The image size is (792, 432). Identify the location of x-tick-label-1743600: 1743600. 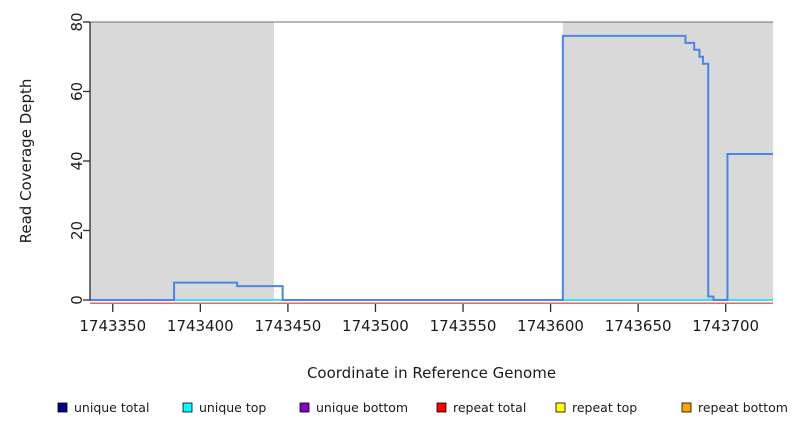
(550, 326).